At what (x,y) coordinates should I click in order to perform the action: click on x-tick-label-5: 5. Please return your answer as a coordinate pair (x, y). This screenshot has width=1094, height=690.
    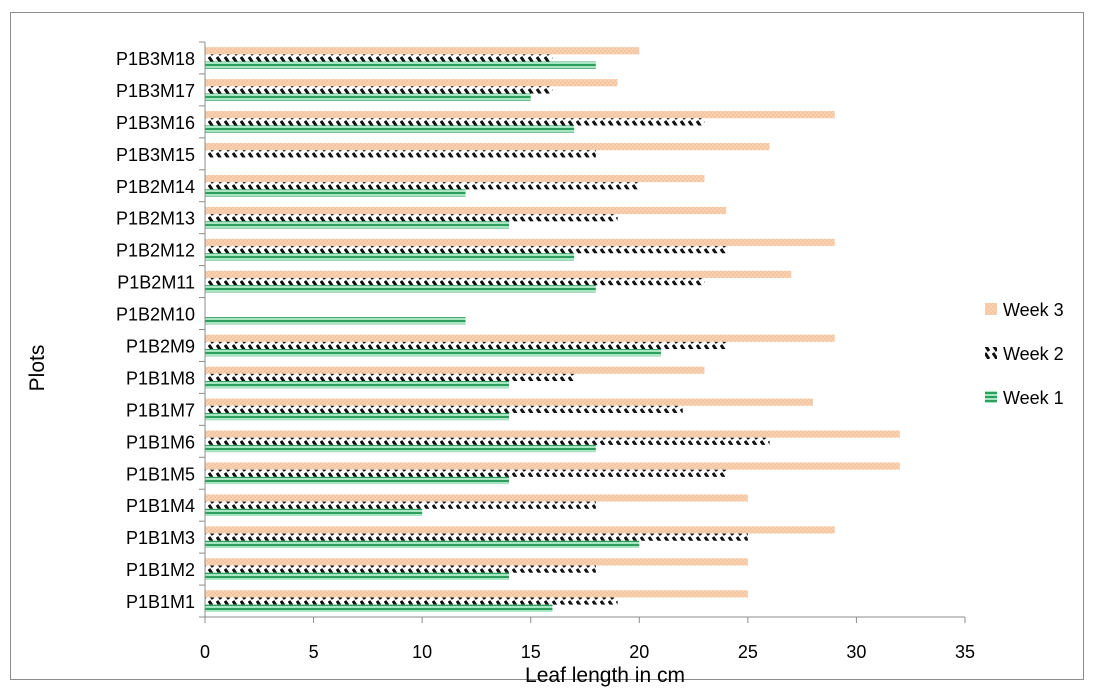
    Looking at the image, I should click on (314, 652).